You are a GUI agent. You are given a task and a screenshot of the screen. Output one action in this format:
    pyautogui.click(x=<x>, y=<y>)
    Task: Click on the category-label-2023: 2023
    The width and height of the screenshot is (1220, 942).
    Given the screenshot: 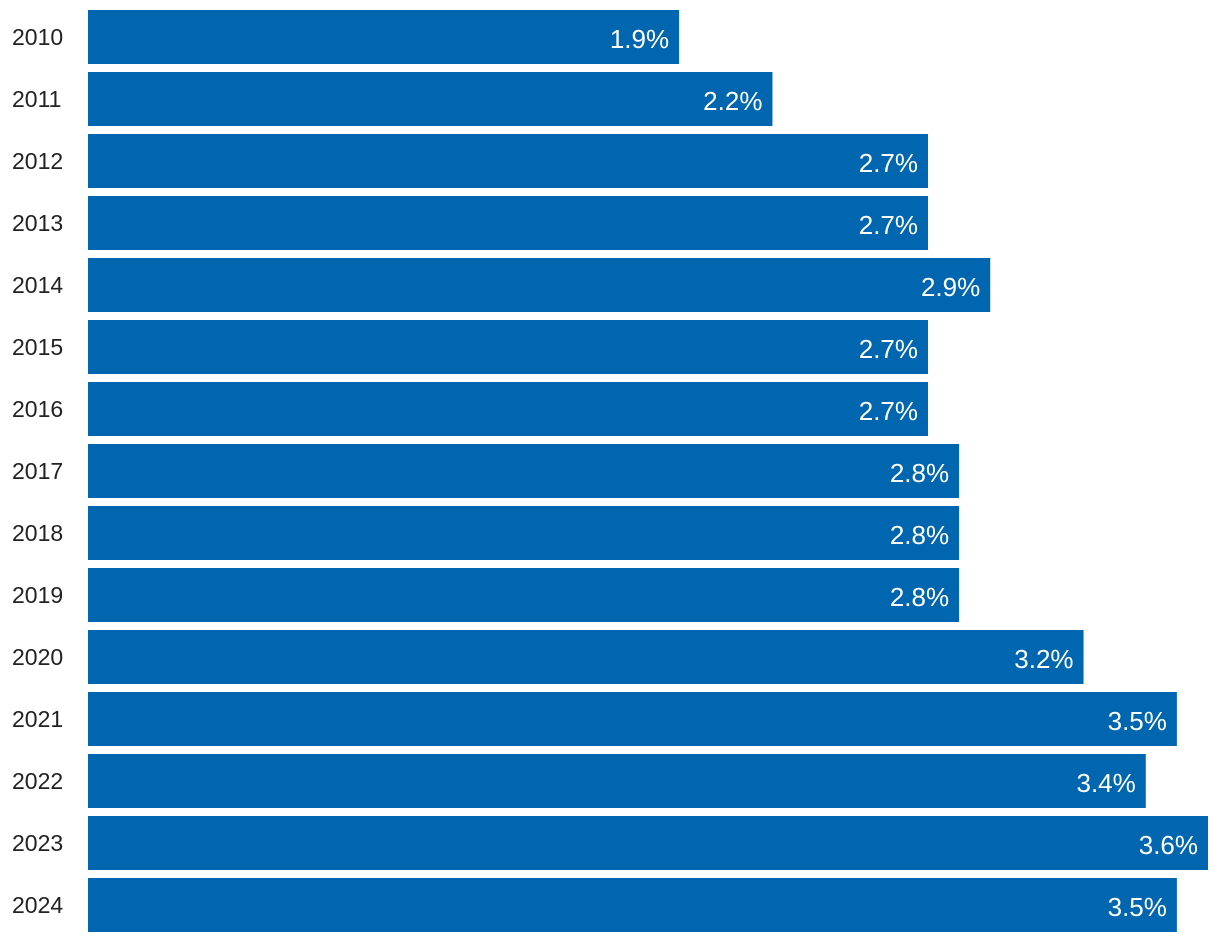 What is the action you would take?
    pyautogui.click(x=37, y=843)
    